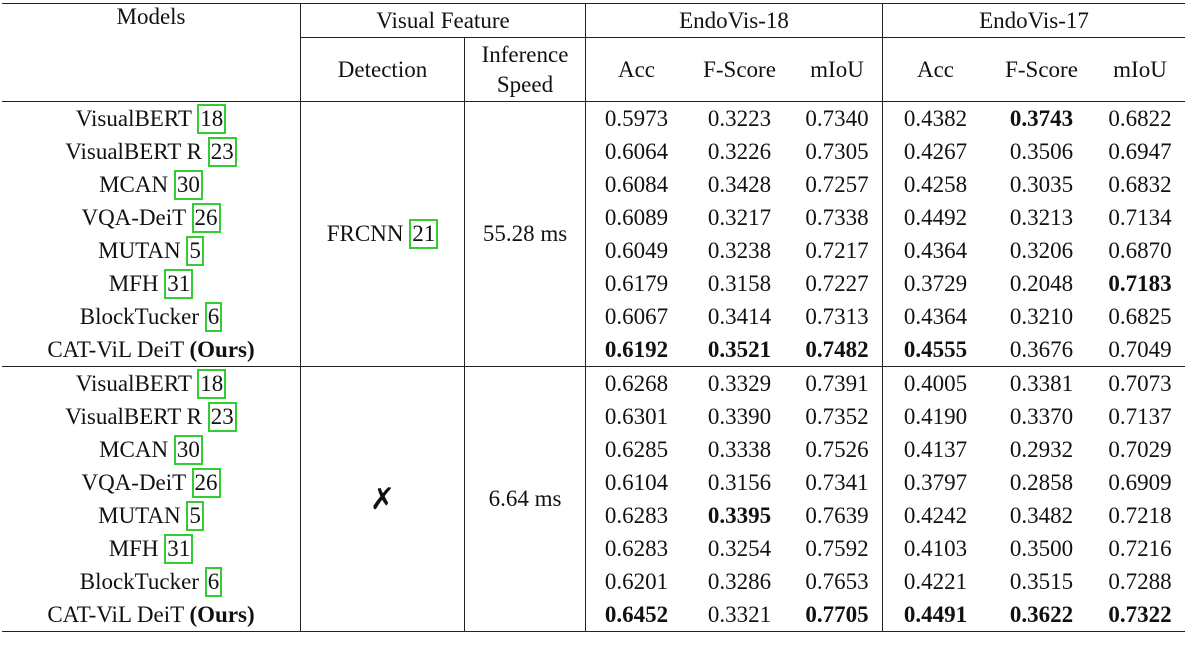 Image resolution: width=1197 pixels, height=651 pixels. Describe the element at coordinates (1041, 383) in the screenshot. I see `metric-value: 0.3381` at that location.